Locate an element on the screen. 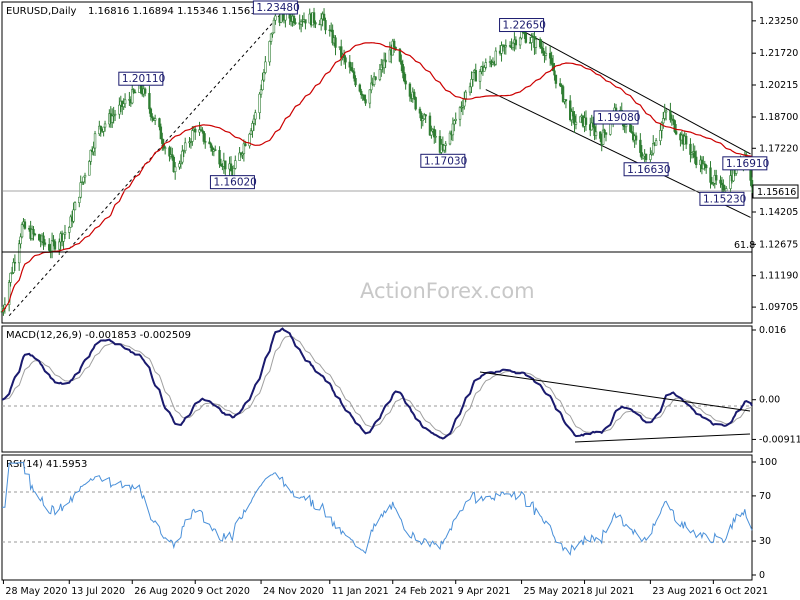 This screenshot has width=800, height=600. x-tick-label: 8 Jul 2021 is located at coordinates (611, 591).